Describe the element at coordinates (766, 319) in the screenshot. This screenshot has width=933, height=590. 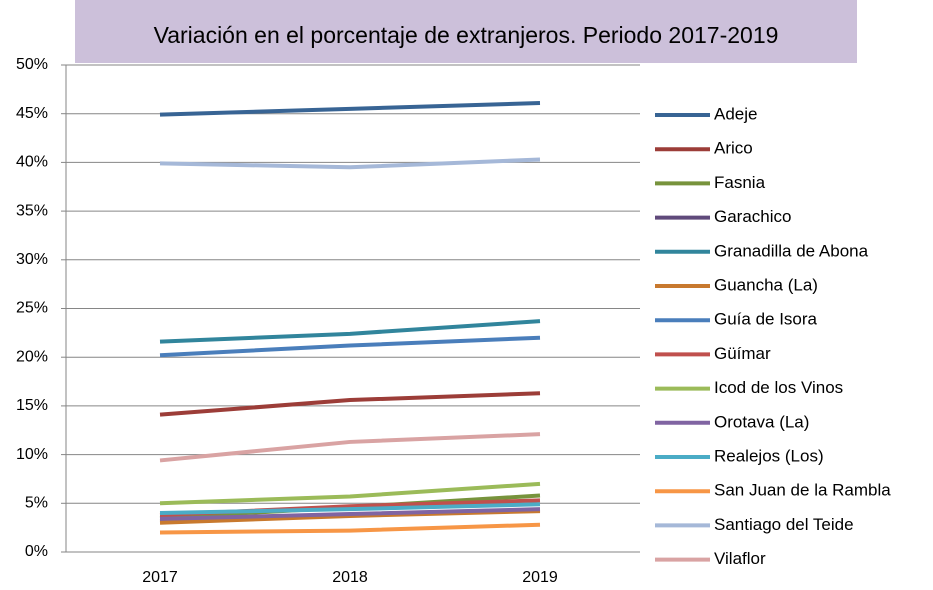
I see `legend-label: Guía de Isora` at that location.